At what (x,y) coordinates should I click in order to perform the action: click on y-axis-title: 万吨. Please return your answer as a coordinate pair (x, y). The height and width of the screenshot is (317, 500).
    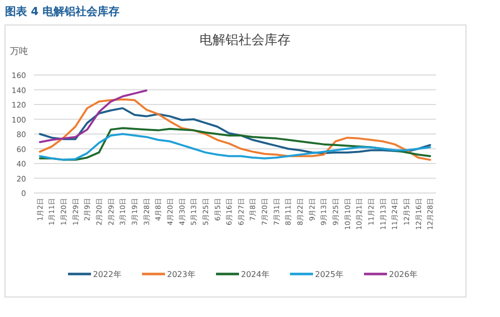
    Looking at the image, I should click on (19, 51).